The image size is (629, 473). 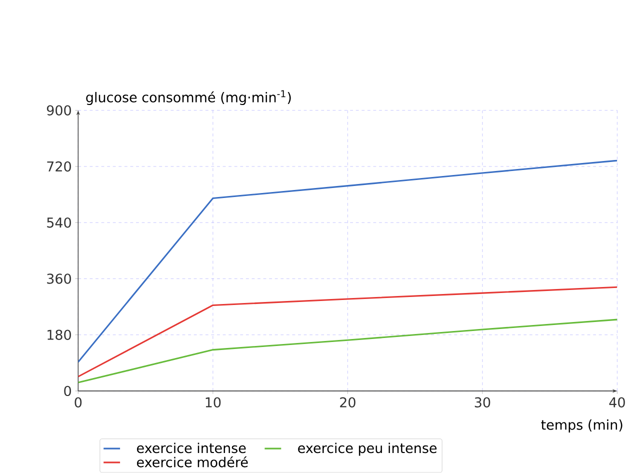 What do you see at coordinates (581, 426) in the screenshot?
I see `x-axis-title: temps (min)` at bounding box center [581, 426].